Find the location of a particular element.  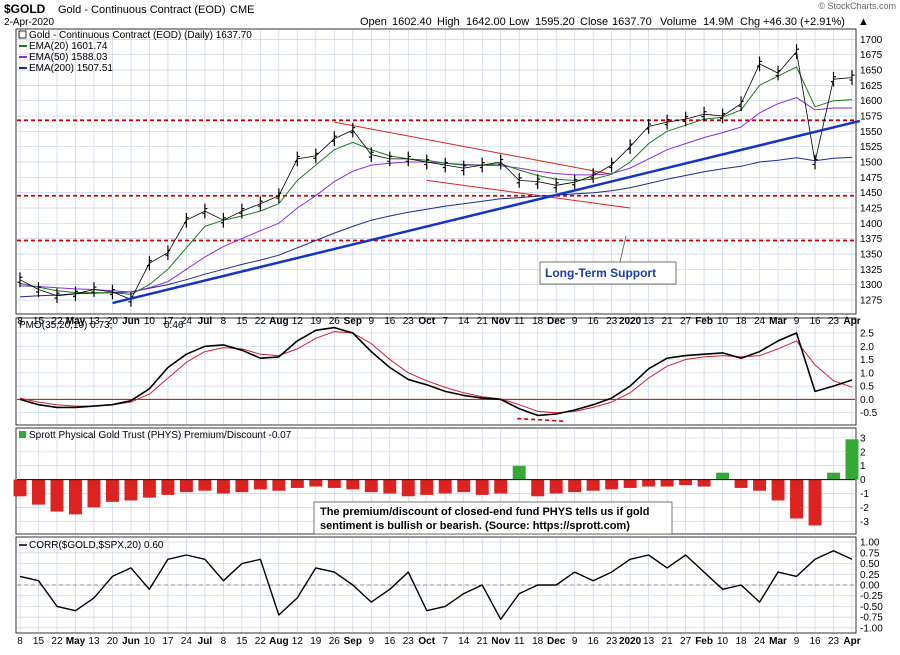

close-value: 1637.70 is located at coordinates (632, 22).